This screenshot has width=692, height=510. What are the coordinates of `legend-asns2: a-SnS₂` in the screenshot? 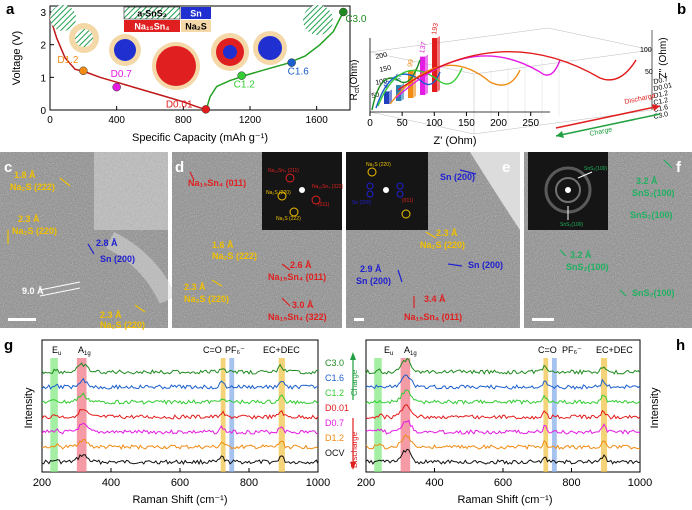 It's located at (152, 14).